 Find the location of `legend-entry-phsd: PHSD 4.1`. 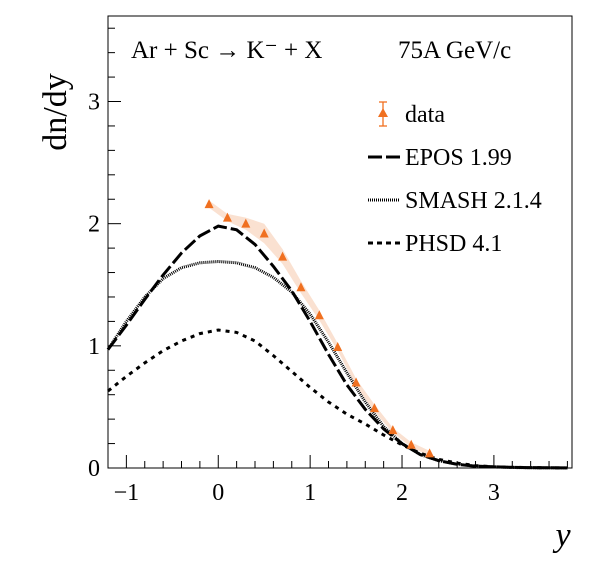

legend-entry-phsd: PHSD 4.1 is located at coordinates (435, 244).